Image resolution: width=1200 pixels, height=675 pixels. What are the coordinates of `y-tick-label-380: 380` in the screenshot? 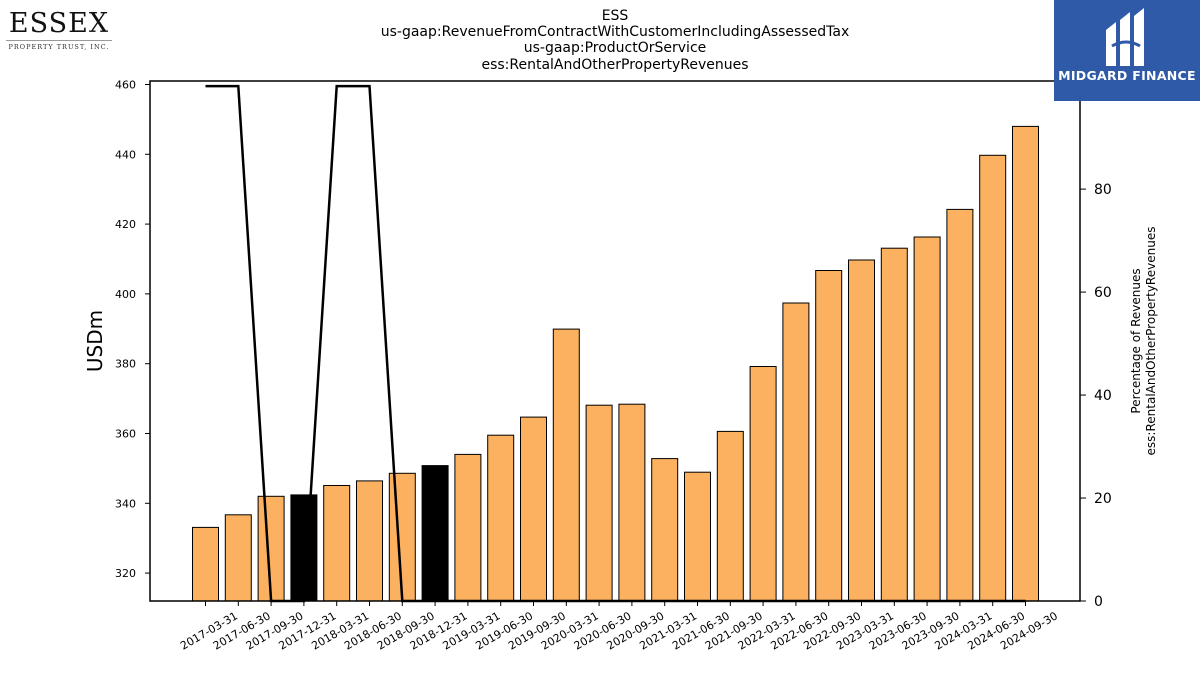 It's located at (125, 364).